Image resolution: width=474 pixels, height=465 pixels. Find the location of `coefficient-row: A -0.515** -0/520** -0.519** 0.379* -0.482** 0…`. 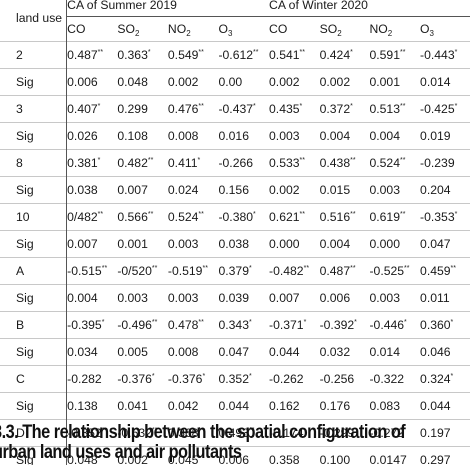

coefficient-row: A -0.515** -0/520** -0.519** 0.379* -0.482** 0… is located at coordinates (235, 271).